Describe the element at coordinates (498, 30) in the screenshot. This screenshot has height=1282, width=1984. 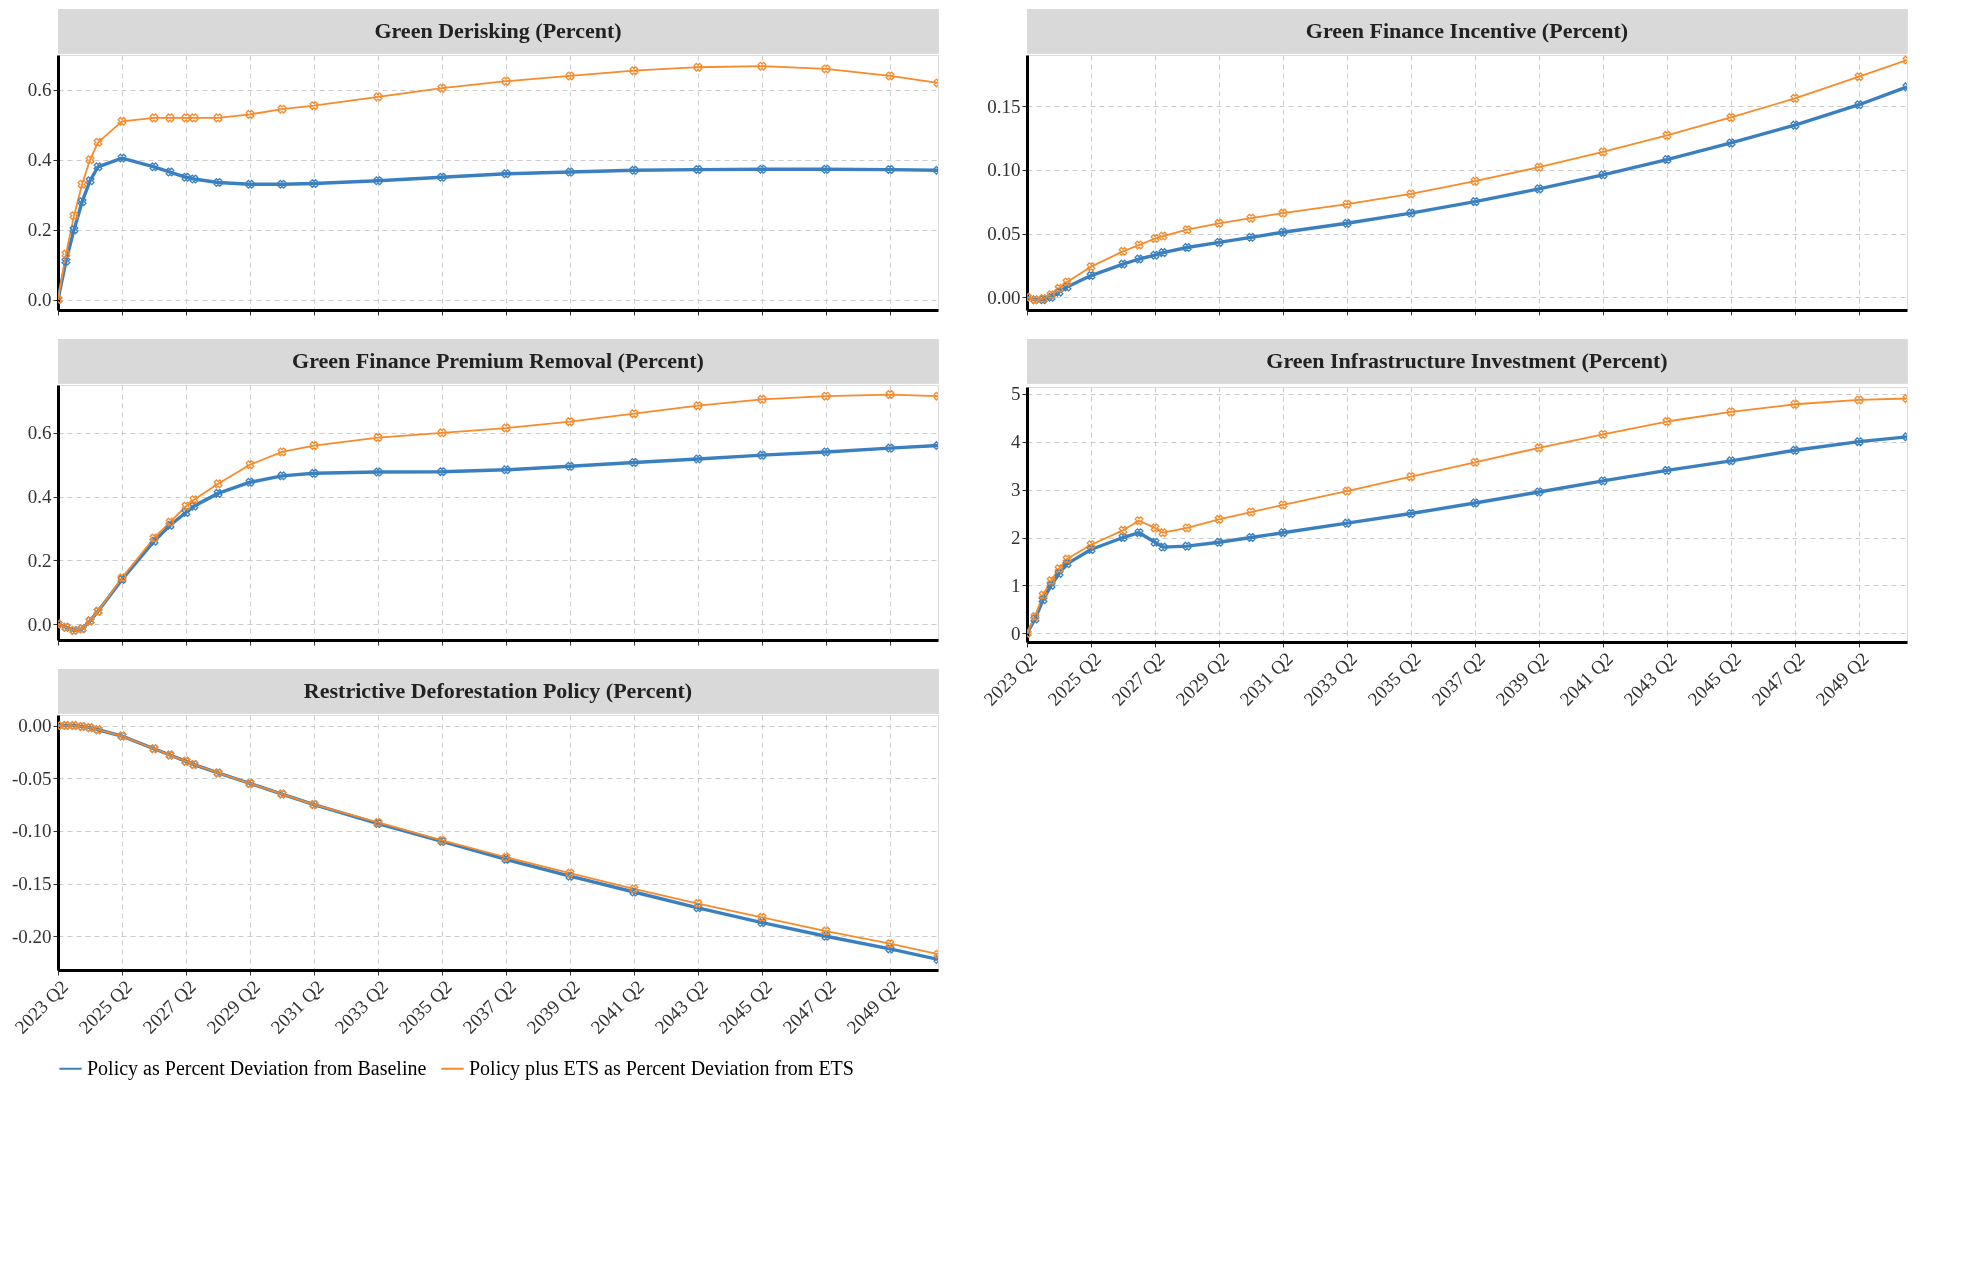
I see `chart-title: Green Derisking (Percent)` at that location.